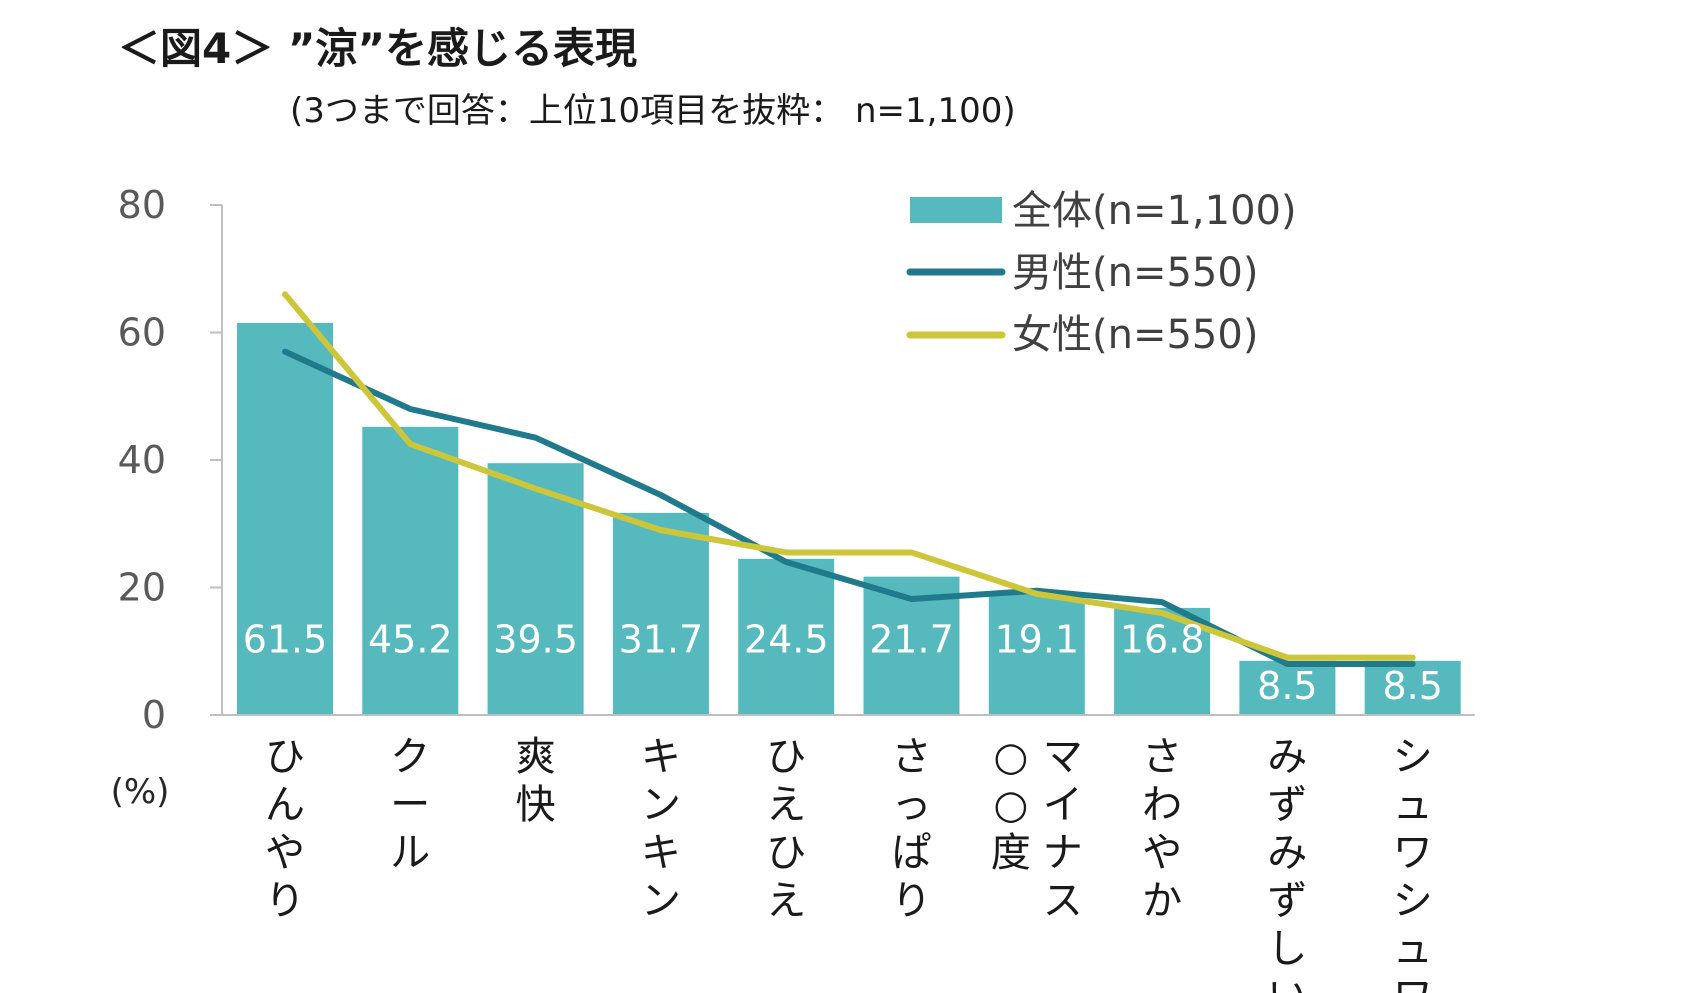 The image size is (1684, 993). Describe the element at coordinates (140, 792) in the screenshot. I see `y-unit-label: (%)` at that location.